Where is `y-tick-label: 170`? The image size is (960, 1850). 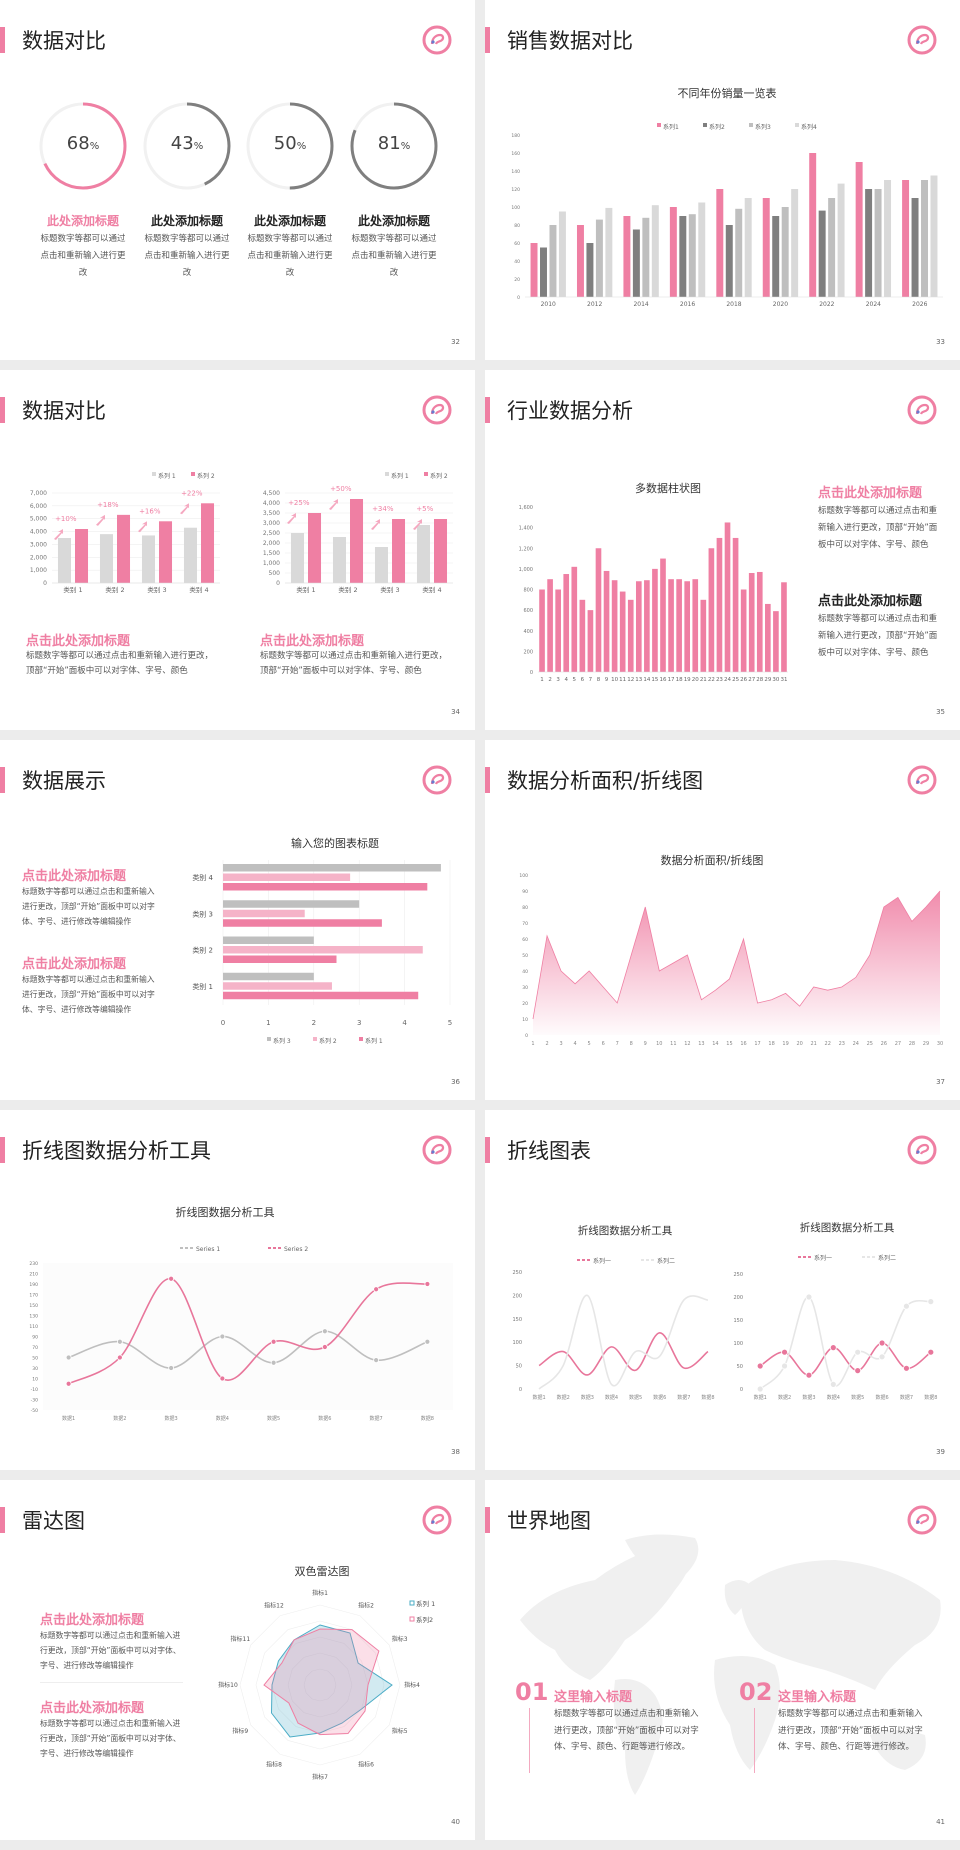 y-tick-label: 170 is located at coordinates (33, 1296).